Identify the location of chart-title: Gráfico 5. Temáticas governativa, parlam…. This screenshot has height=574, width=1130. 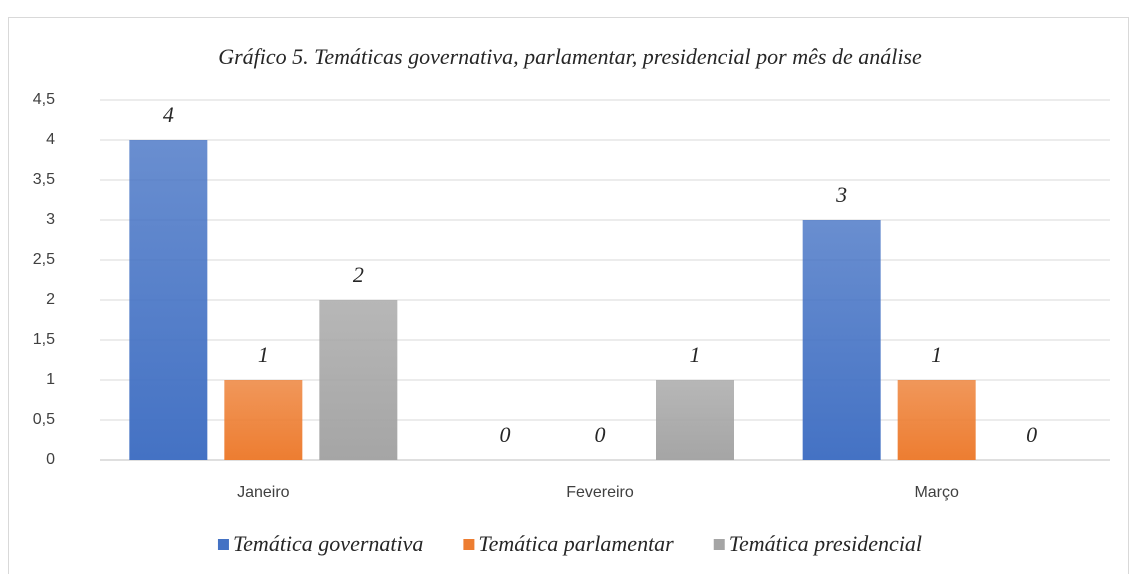
(570, 56).